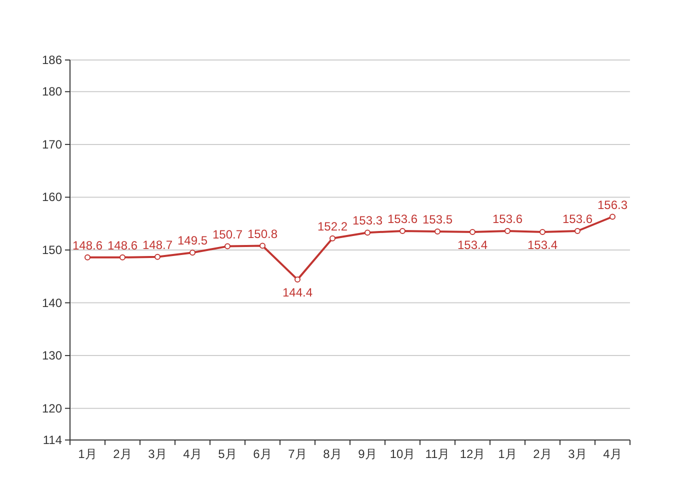  What do you see at coordinates (227, 234) in the screenshot?
I see `data-label: 150.7` at bounding box center [227, 234].